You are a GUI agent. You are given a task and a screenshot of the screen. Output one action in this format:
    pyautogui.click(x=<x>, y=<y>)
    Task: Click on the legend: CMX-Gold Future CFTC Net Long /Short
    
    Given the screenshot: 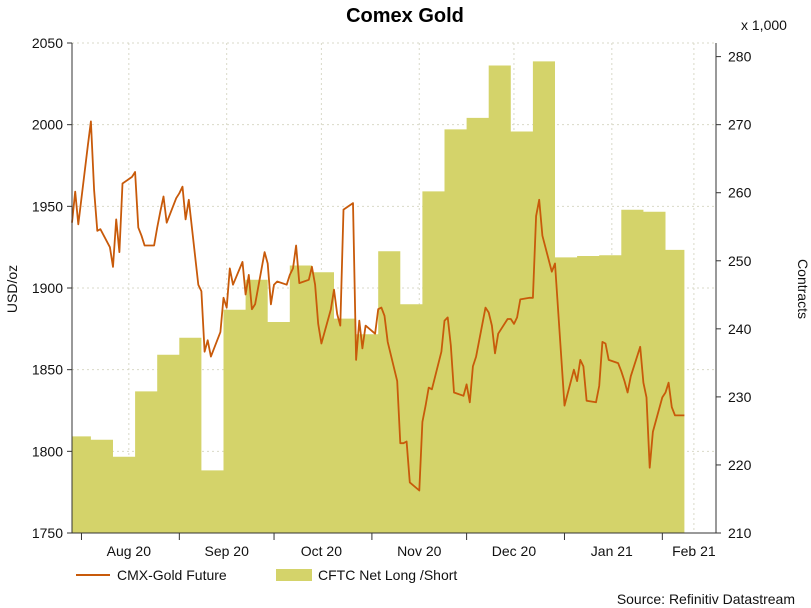 What is the action you would take?
    pyautogui.click(x=266, y=575)
    